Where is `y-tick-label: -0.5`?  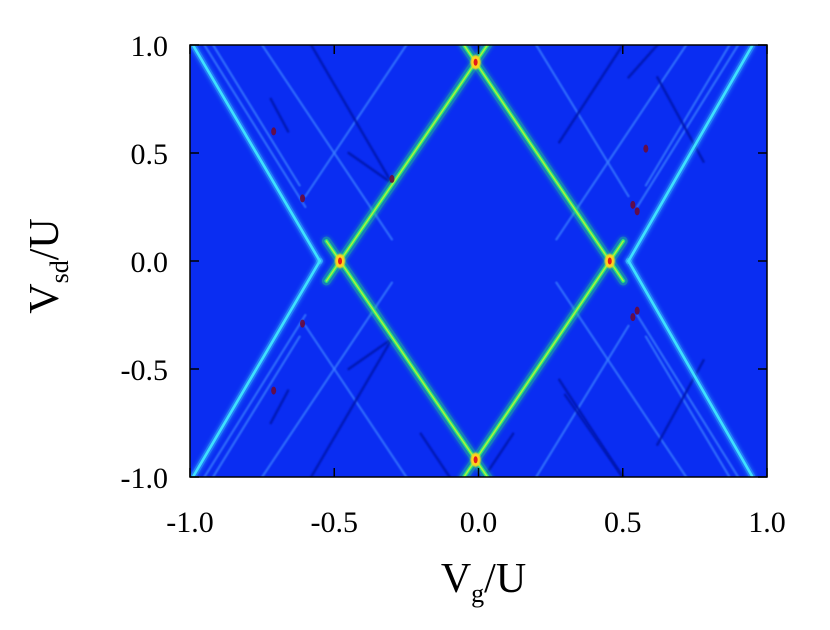 y-tick-label: -0.5 is located at coordinates (145, 370).